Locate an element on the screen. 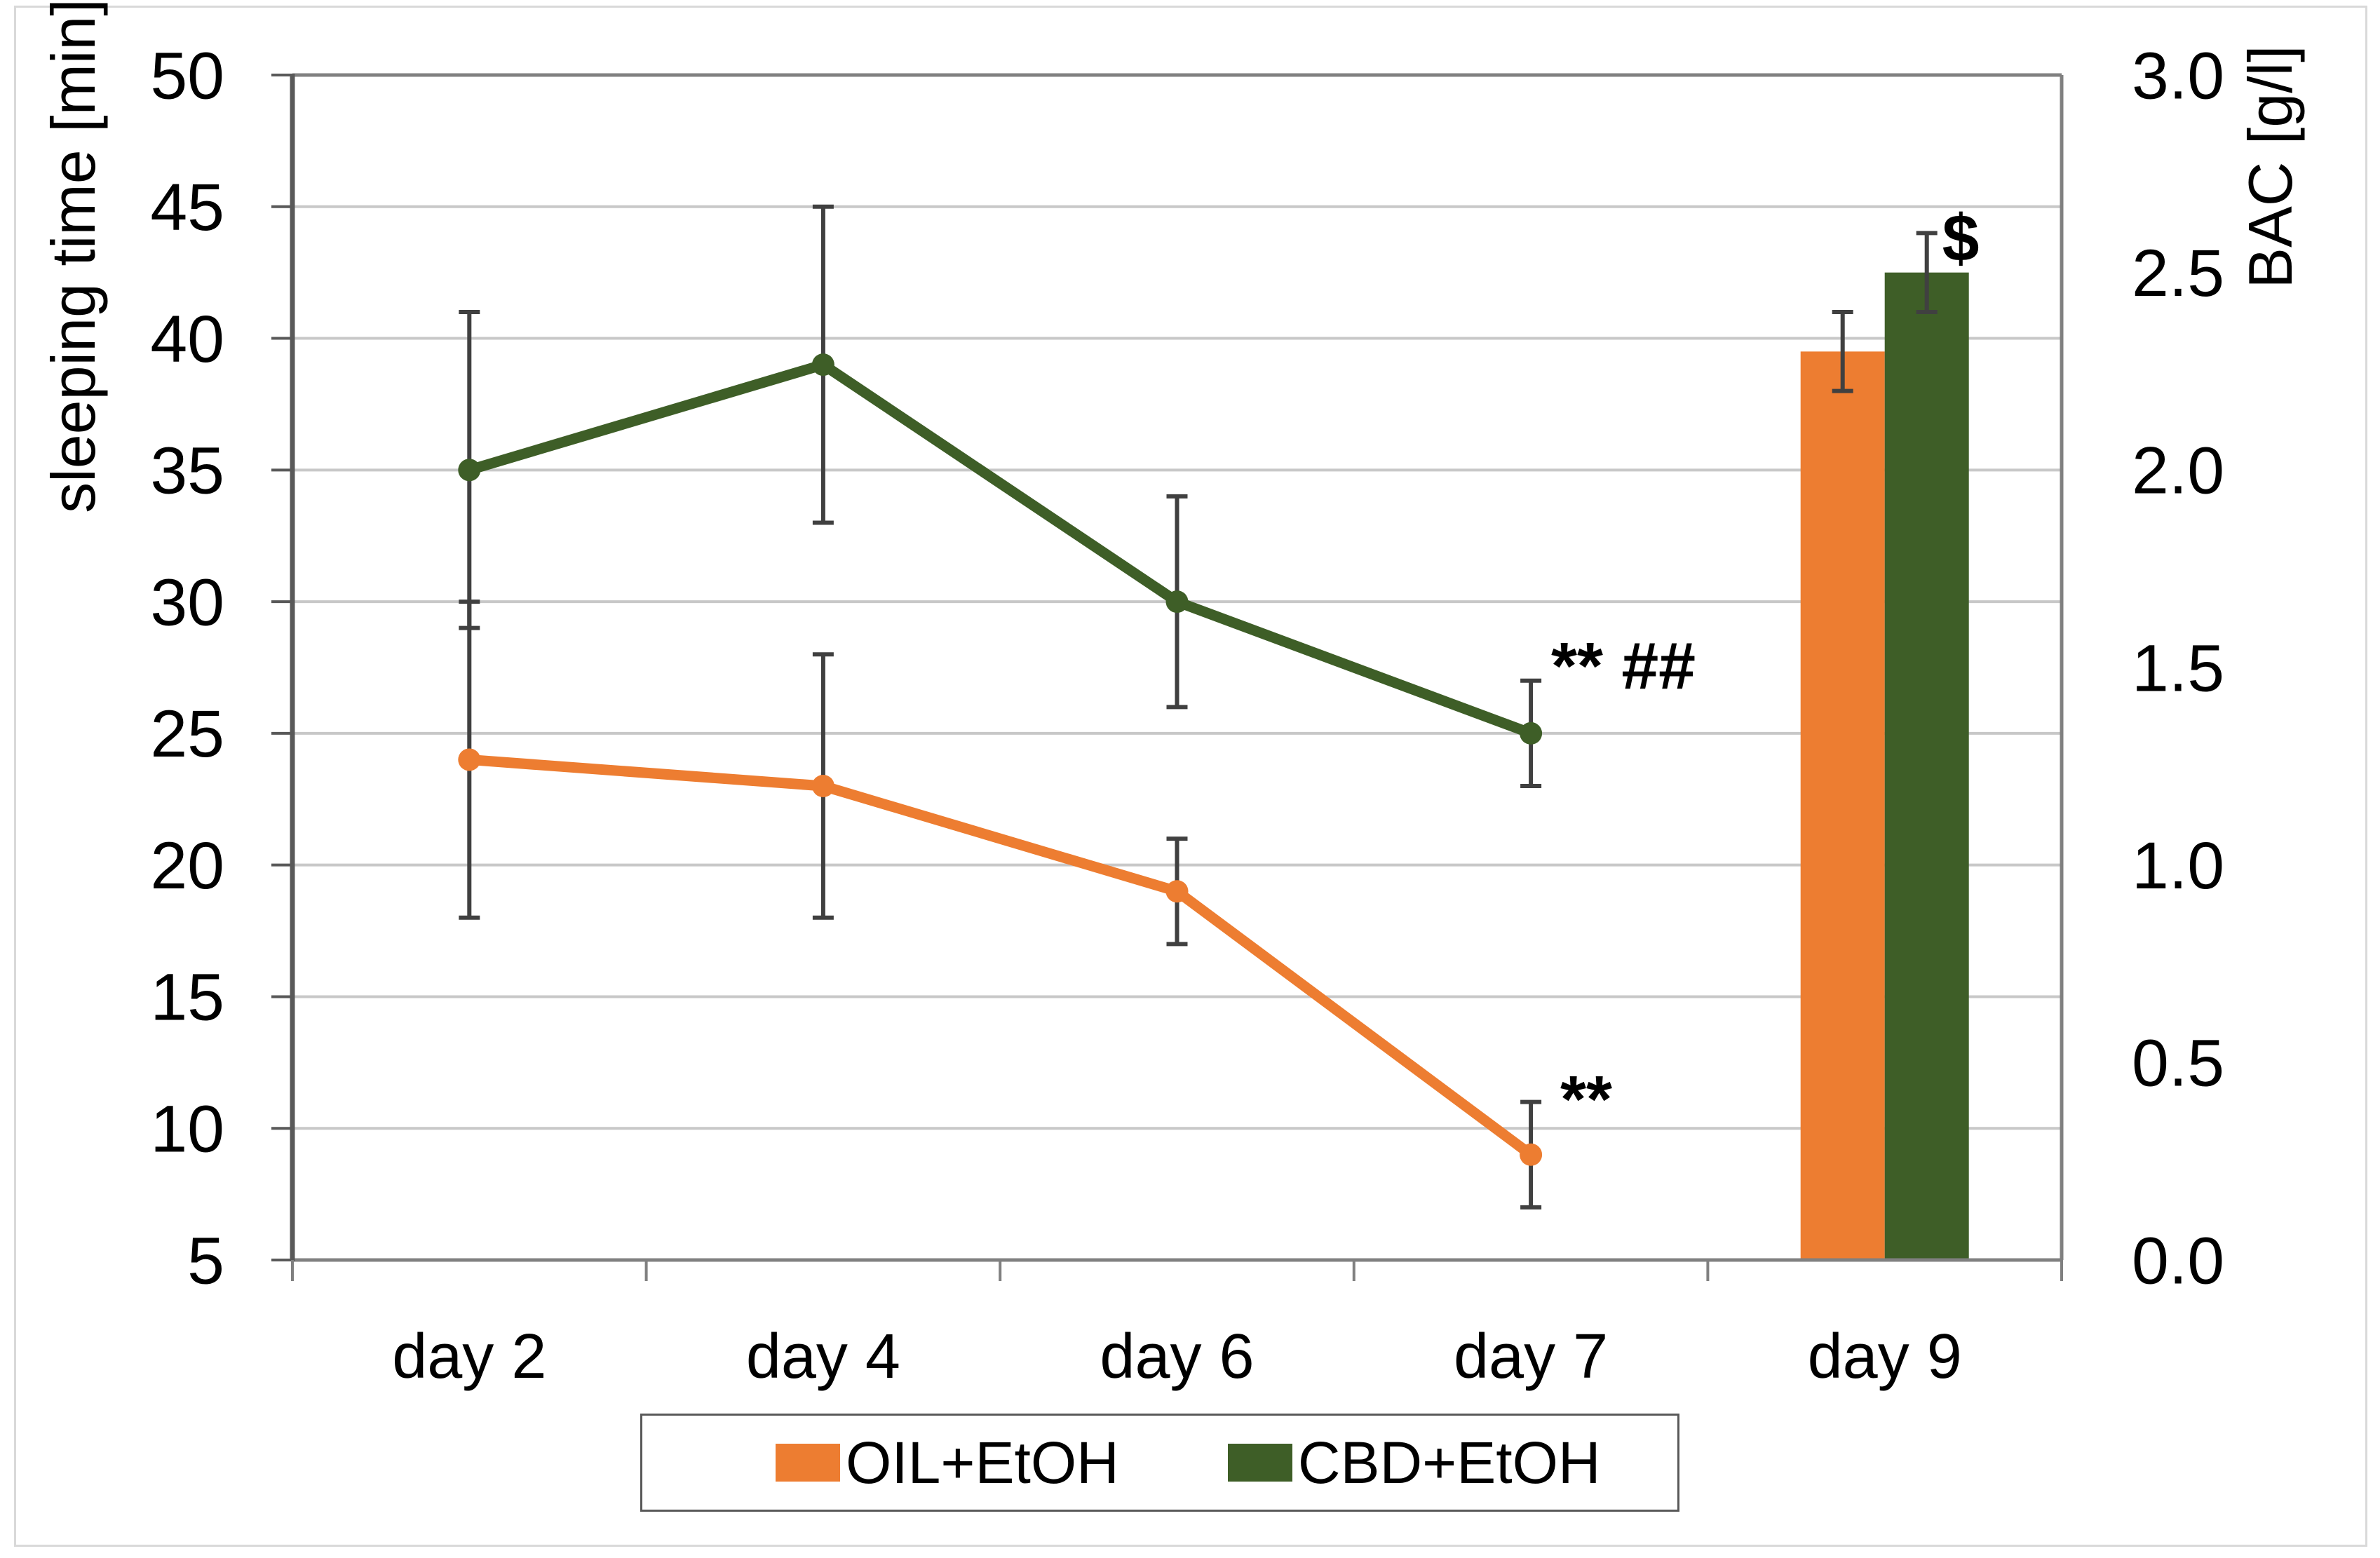 This screenshot has width=2380, height=1558. left-tick-label: 5 is located at coordinates (205, 1261).